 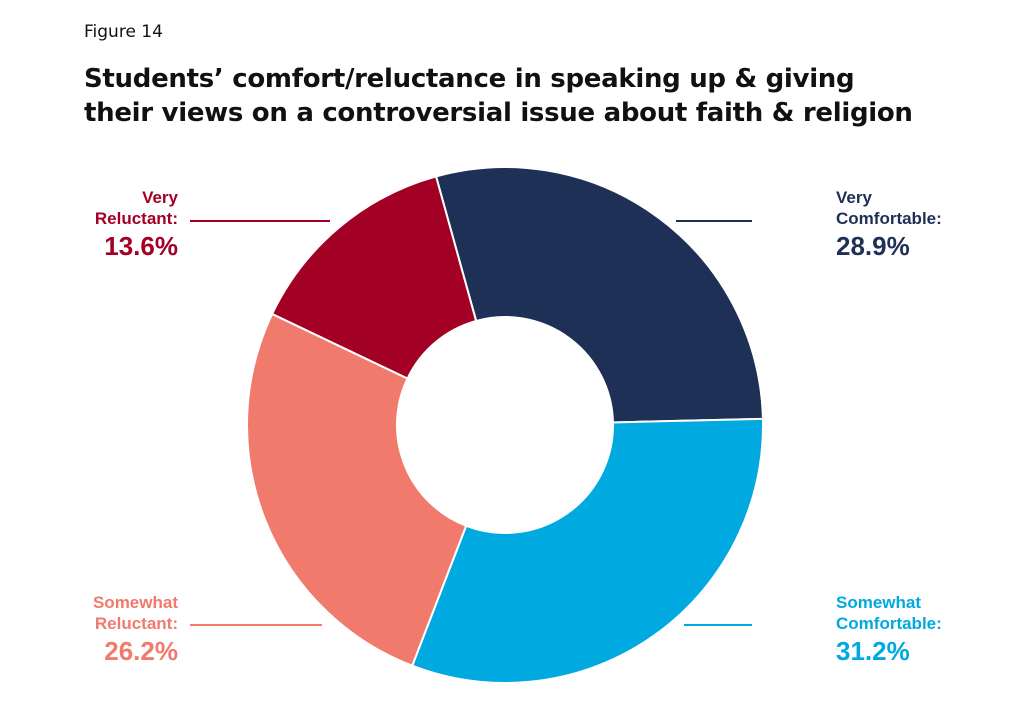 What do you see at coordinates (873, 246) in the screenshot?
I see `slice-value-very-comfortable: 28.9%` at bounding box center [873, 246].